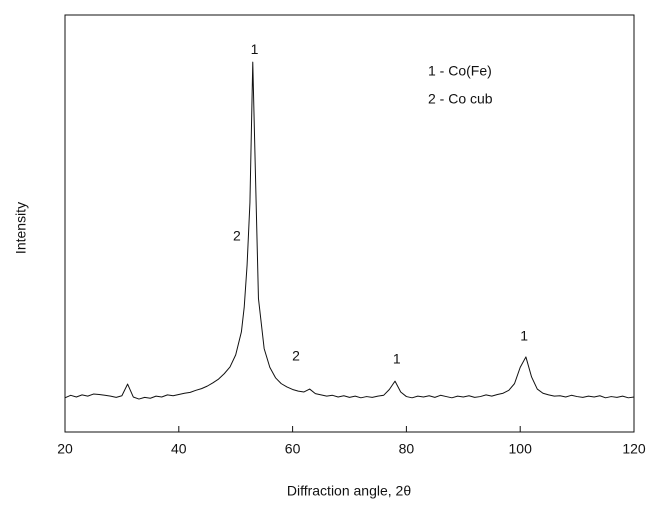 This screenshot has height=506, width=652. What do you see at coordinates (293, 449) in the screenshot?
I see `x-tick-label: 60` at bounding box center [293, 449].